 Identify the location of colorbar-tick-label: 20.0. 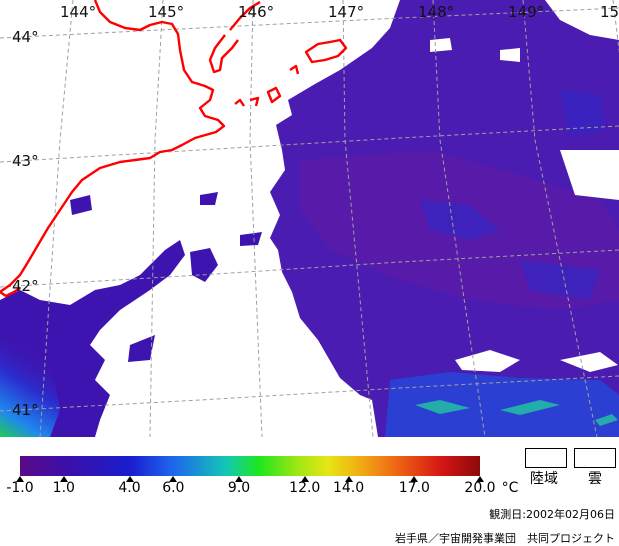
(480, 488).